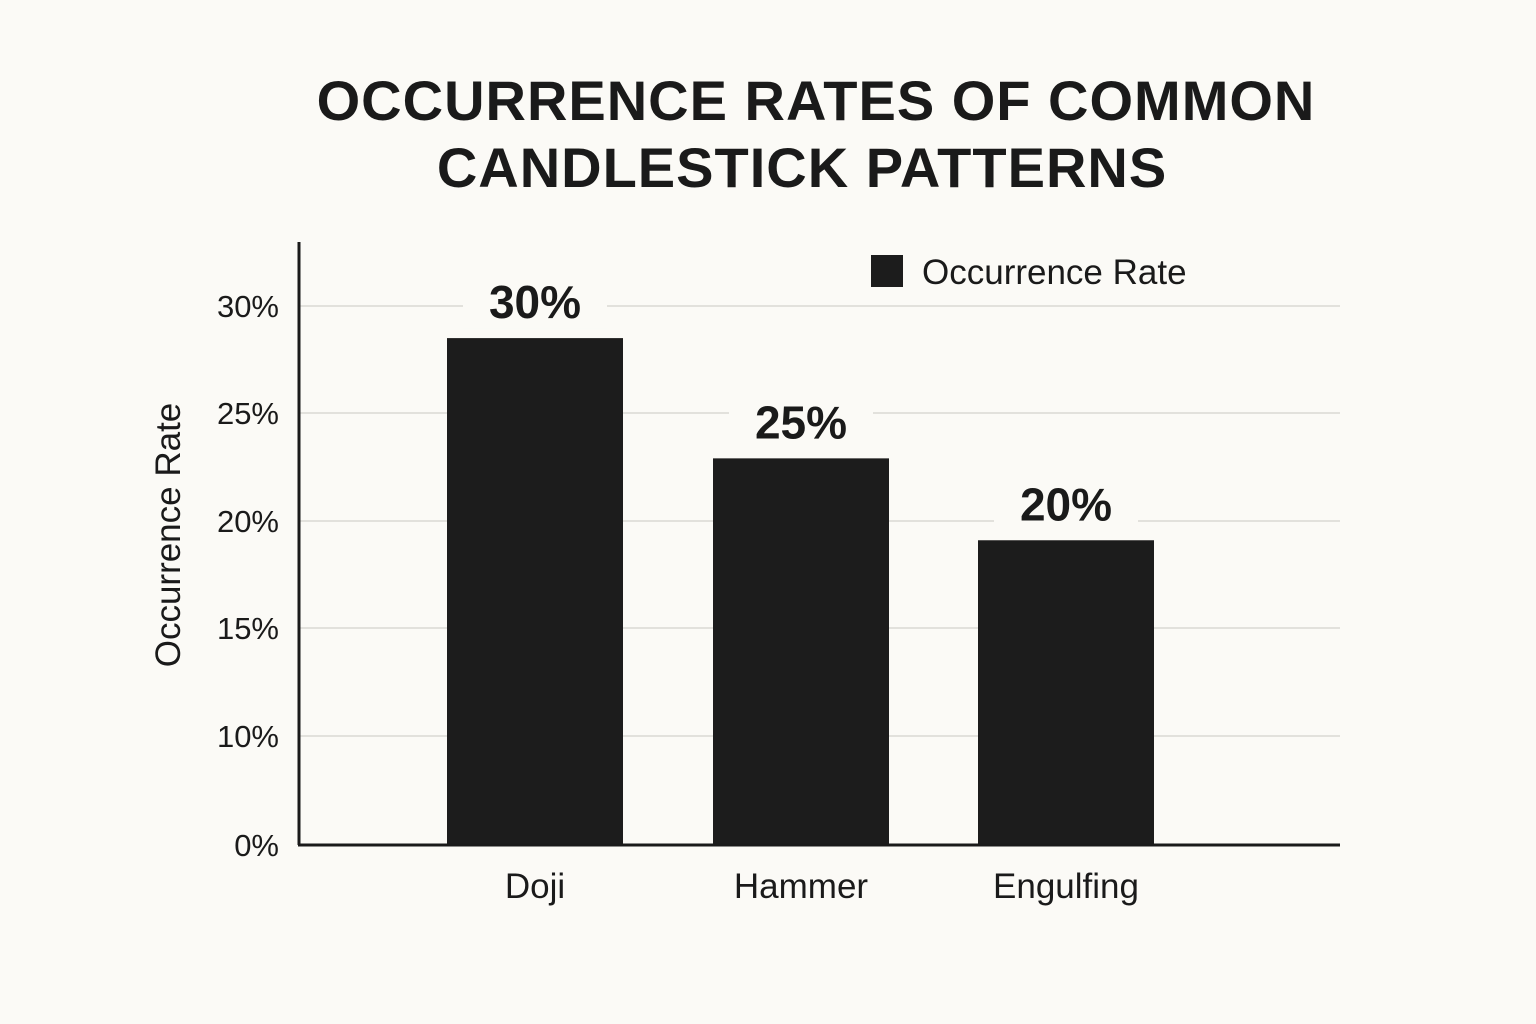 The width and height of the screenshot is (1536, 1024). I want to click on x-tick-label-hammer: Hammer, so click(801, 886).